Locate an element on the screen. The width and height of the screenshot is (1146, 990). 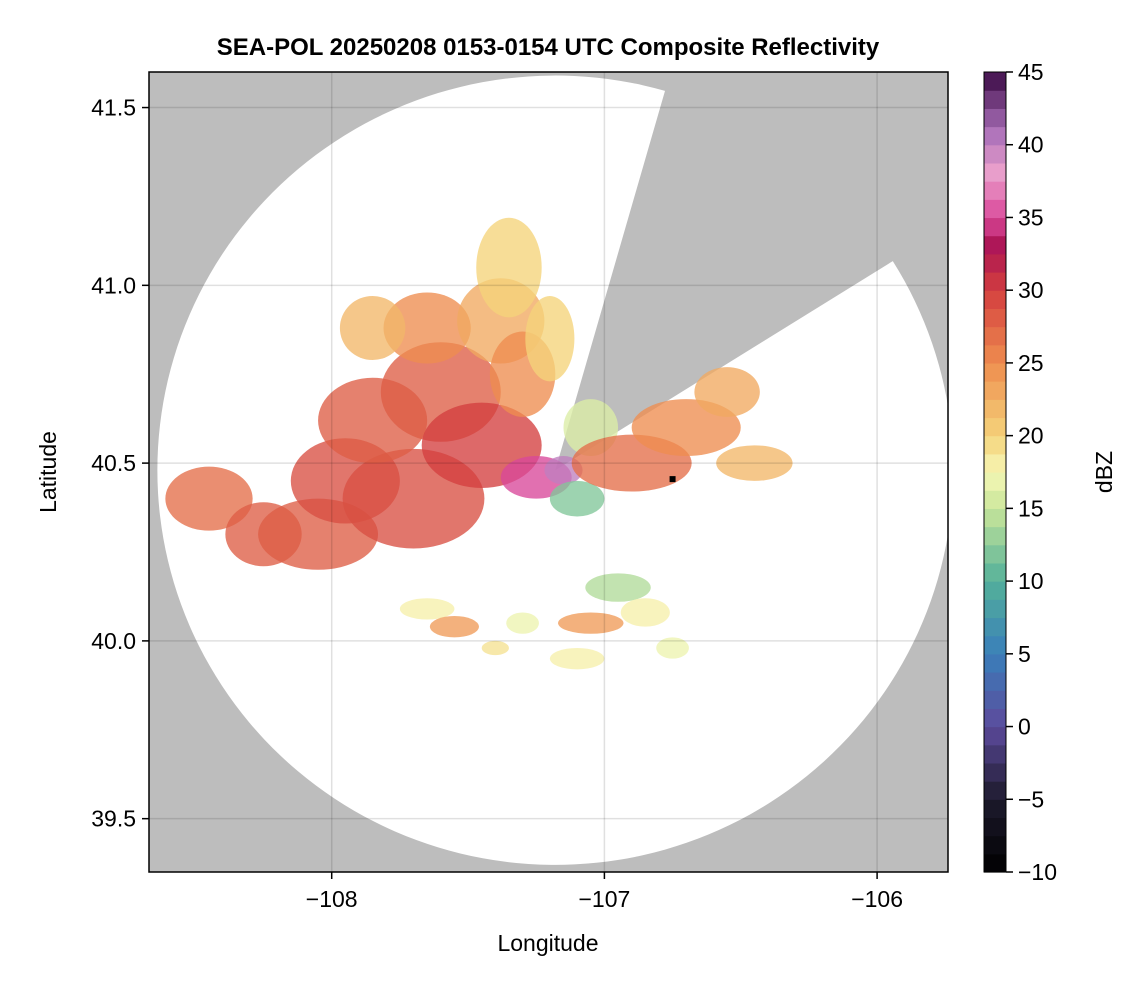
y-tick-label-4: 41.5 is located at coordinates (113, 108).